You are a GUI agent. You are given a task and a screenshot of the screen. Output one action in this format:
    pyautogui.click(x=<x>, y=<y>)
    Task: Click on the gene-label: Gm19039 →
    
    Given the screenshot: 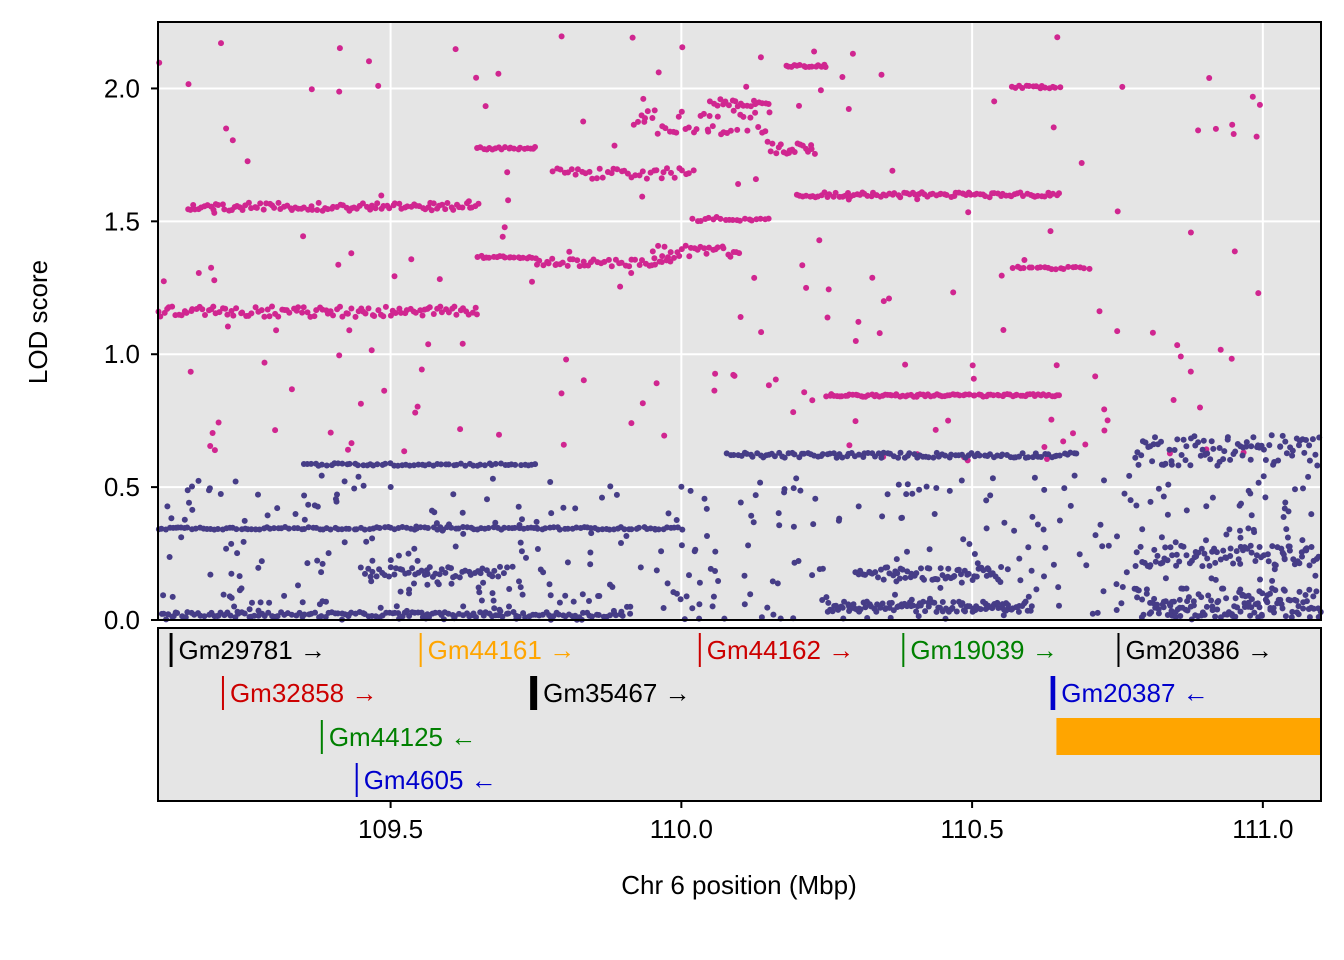 What is the action you would take?
    pyautogui.click(x=983, y=650)
    